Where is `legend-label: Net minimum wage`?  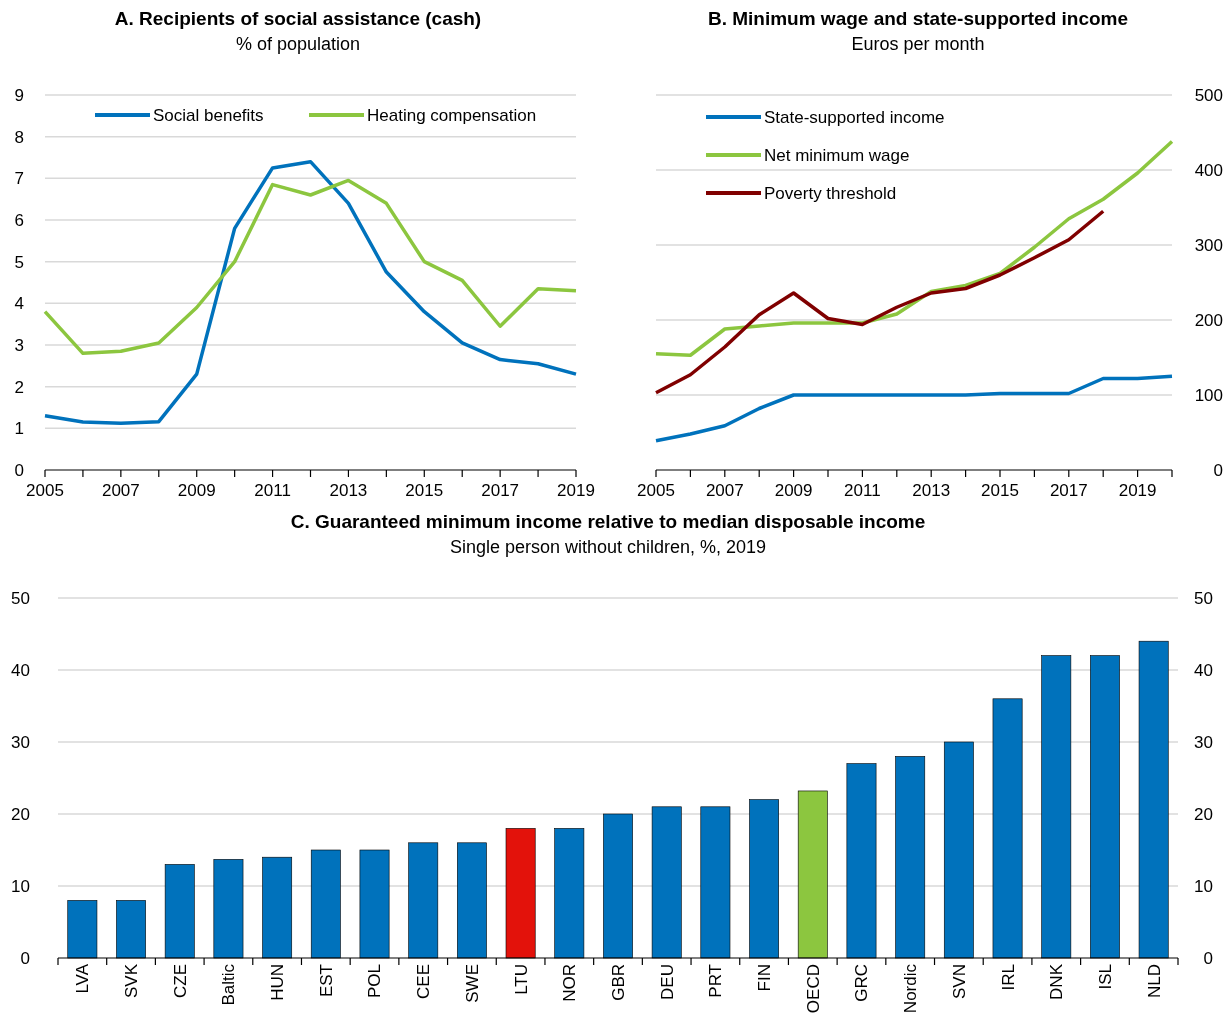
legend-label: Net minimum wage is located at coordinates (837, 155).